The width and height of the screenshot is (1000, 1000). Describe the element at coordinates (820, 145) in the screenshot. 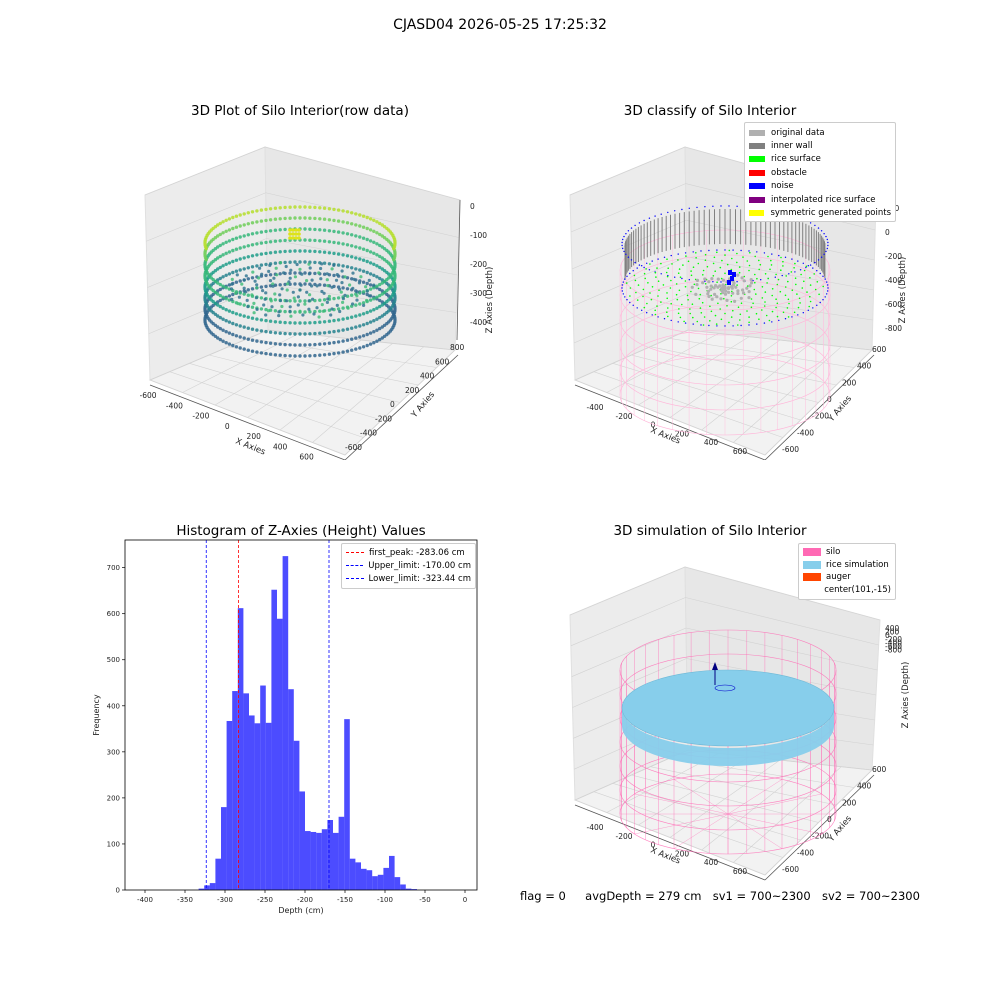

I see `legend-item: inner wall` at that location.